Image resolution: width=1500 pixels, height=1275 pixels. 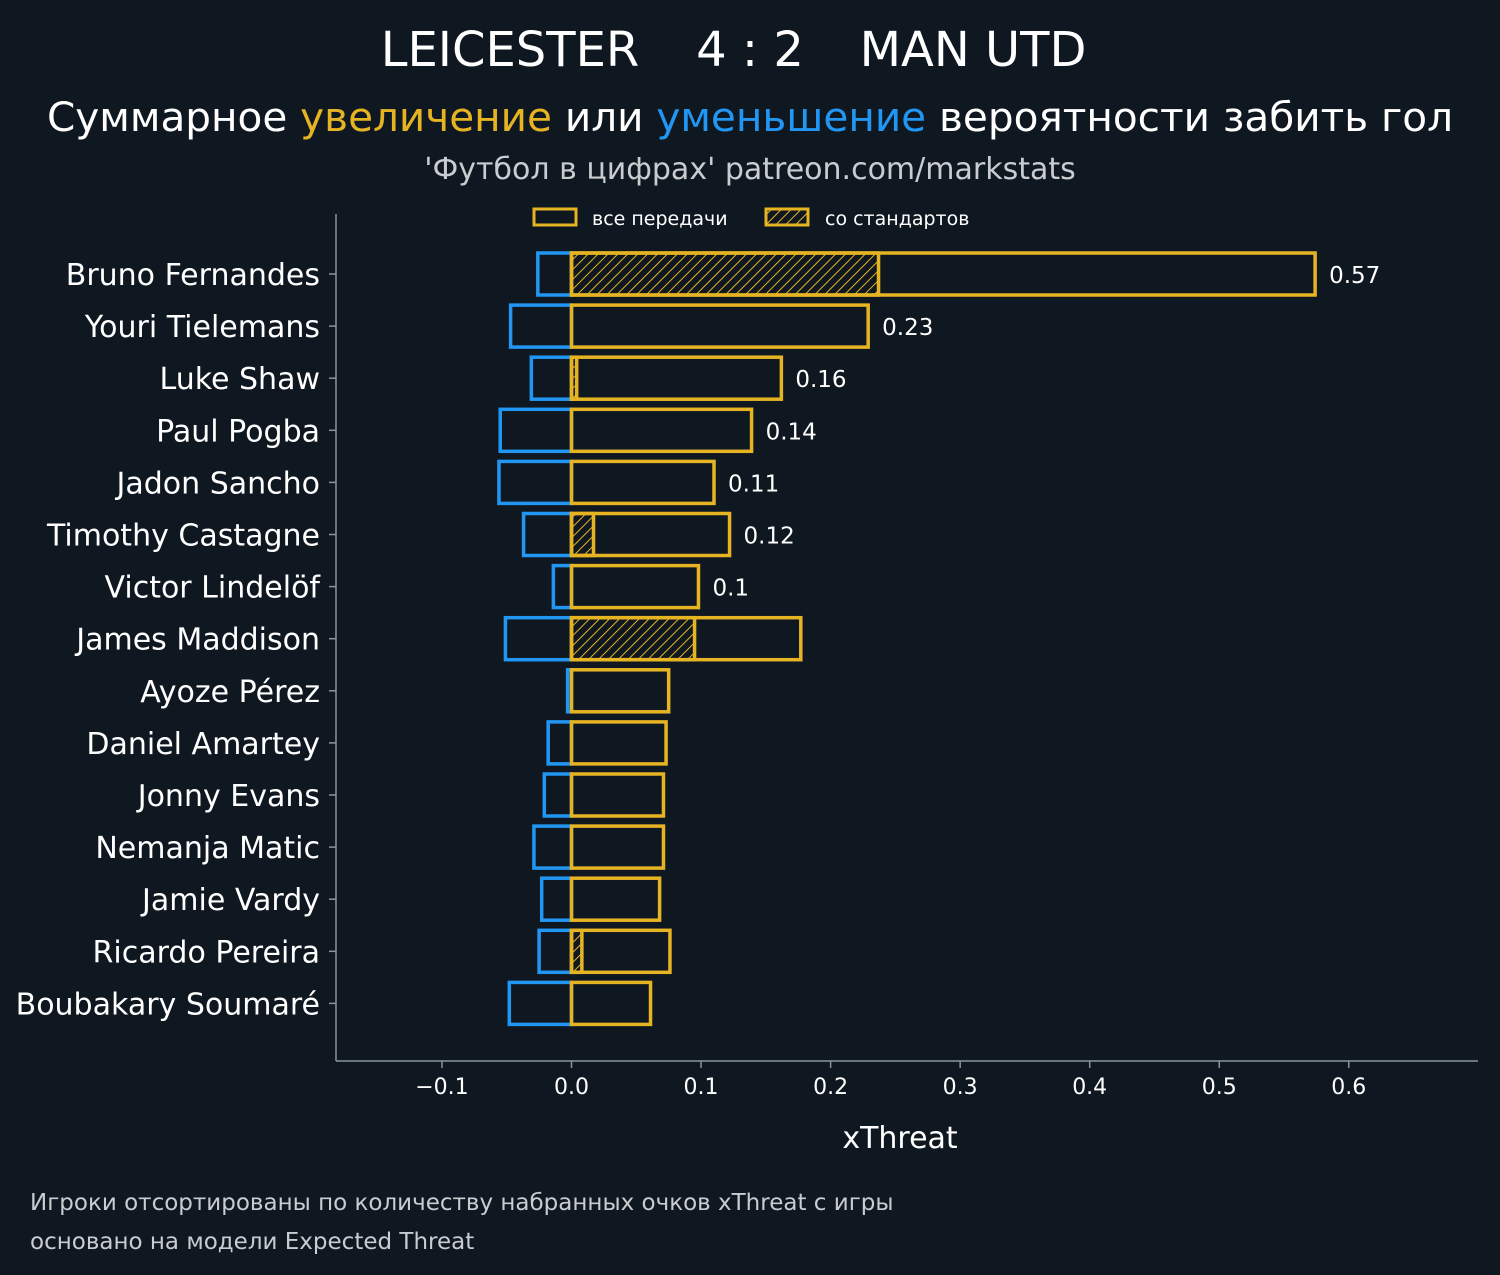 What do you see at coordinates (660, 219) in the screenshot?
I see `legend-label-all: все передачи` at bounding box center [660, 219].